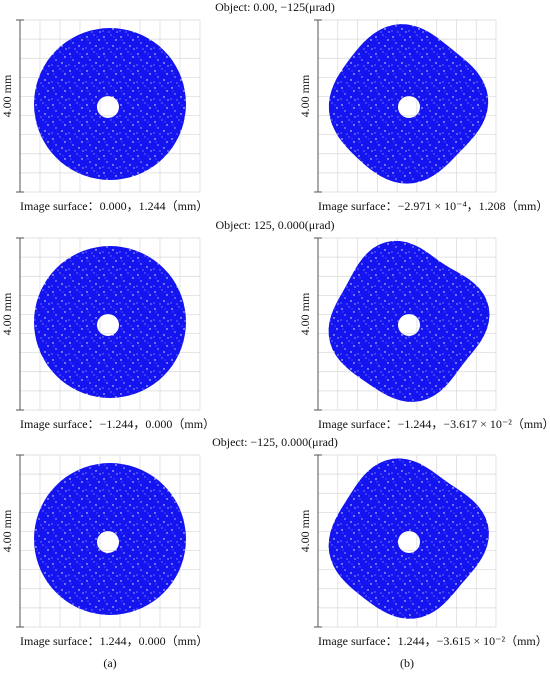 This screenshot has height=676, width=550. What do you see at coordinates (109, 663) in the screenshot?
I see `column-label: (a)` at bounding box center [109, 663].